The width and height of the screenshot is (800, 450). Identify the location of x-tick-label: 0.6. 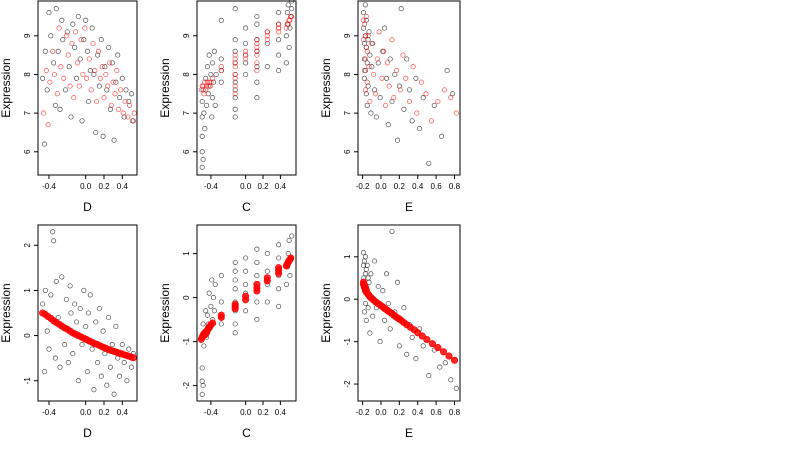
(437, 412).